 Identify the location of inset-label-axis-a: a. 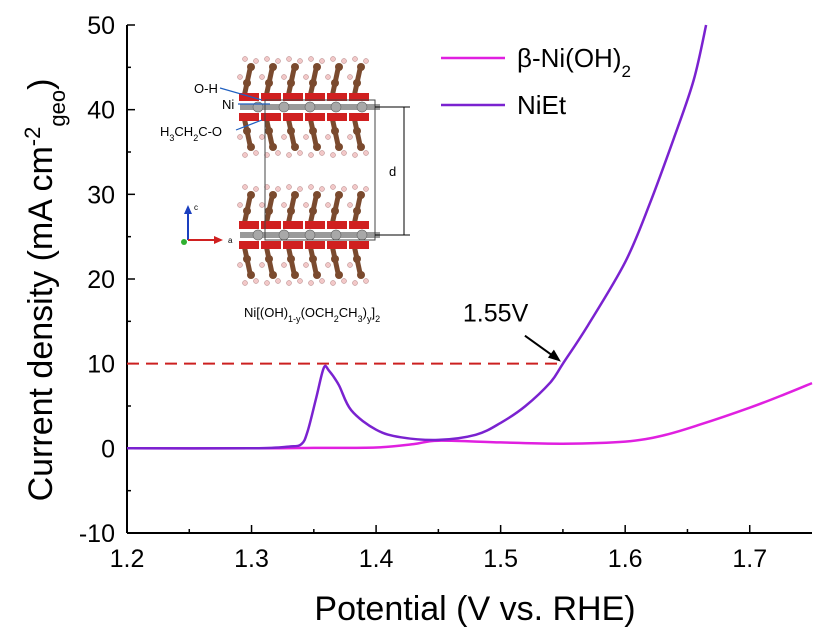
(230, 240).